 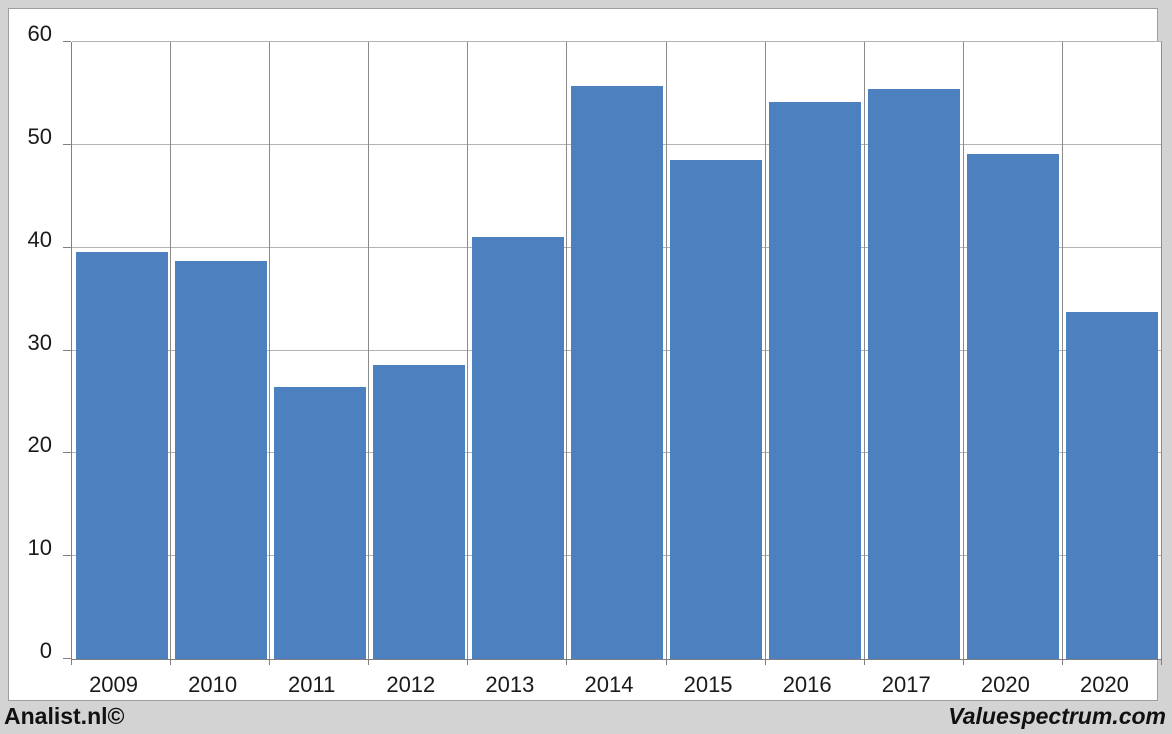 What do you see at coordinates (114, 684) in the screenshot?
I see `x-axis-label-0-2009: 2009` at bounding box center [114, 684].